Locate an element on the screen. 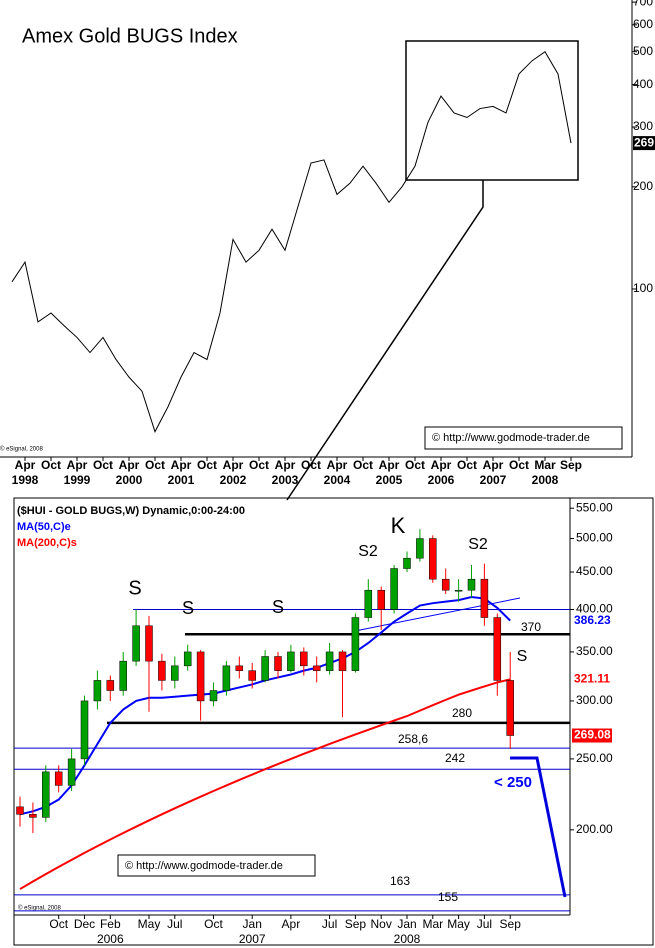 The image size is (655, 948). y-tick-label: 700 is located at coordinates (643, 4).